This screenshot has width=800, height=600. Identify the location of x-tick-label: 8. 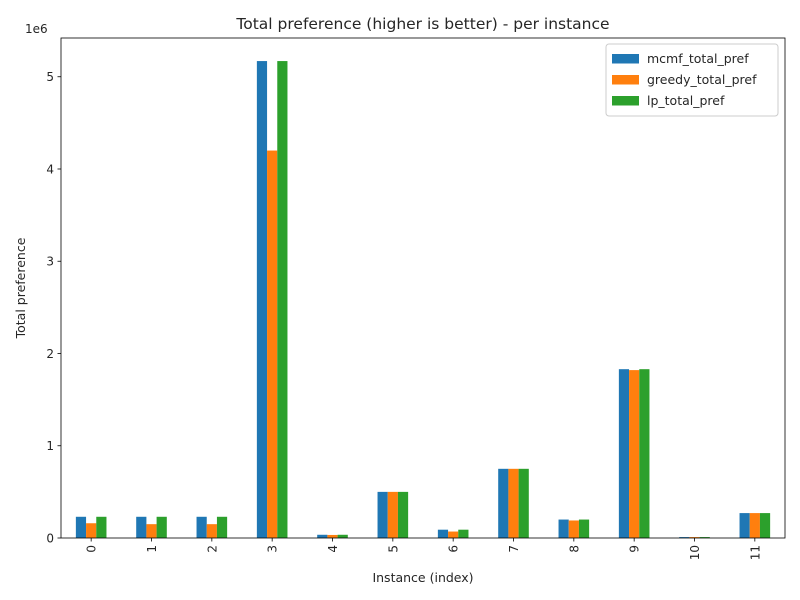
(574, 549).